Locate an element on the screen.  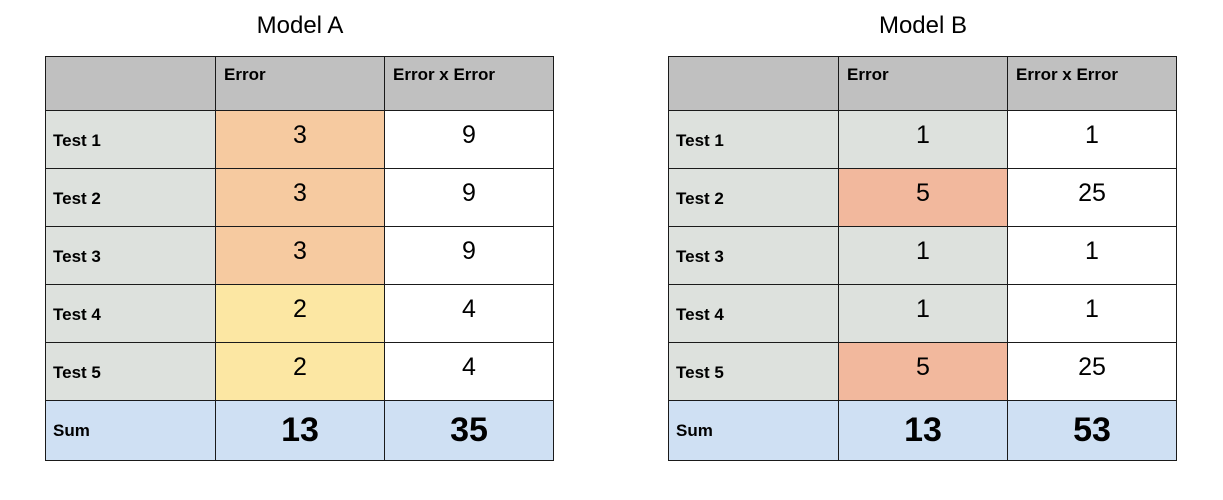
table-row: Test 2 5 25 is located at coordinates (922, 197).